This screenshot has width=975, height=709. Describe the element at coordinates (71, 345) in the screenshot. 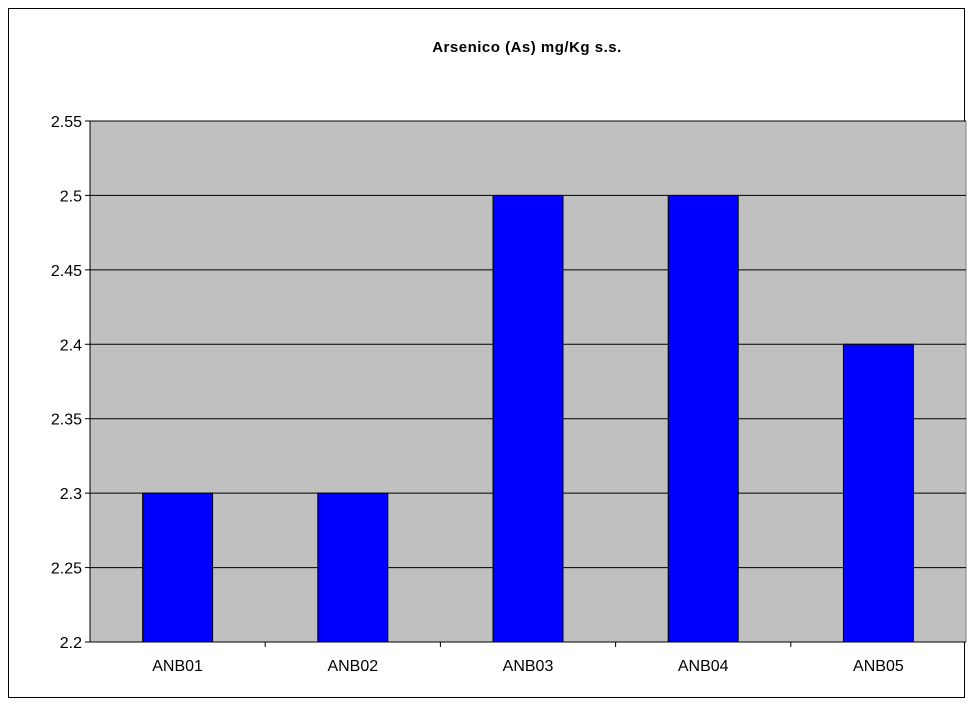

I see `y-tick-label: 2.4` at that location.